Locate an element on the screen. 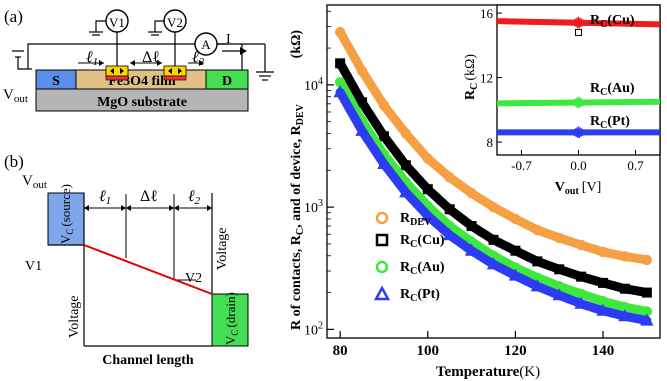  inset-ylabel: RC(kΩ) is located at coordinates (471, 77).